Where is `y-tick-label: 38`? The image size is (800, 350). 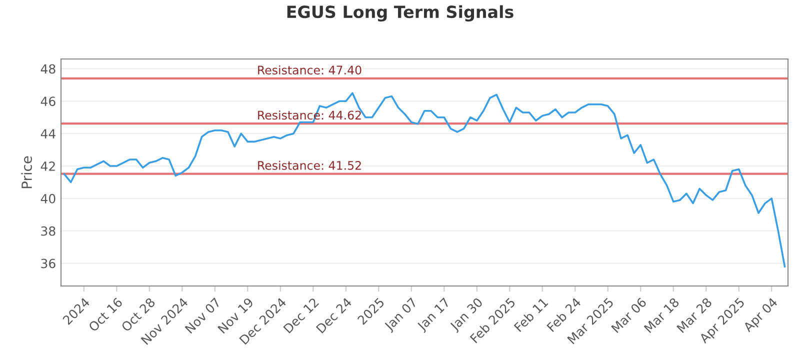
y-tick-label: 38 is located at coordinates (48, 231).